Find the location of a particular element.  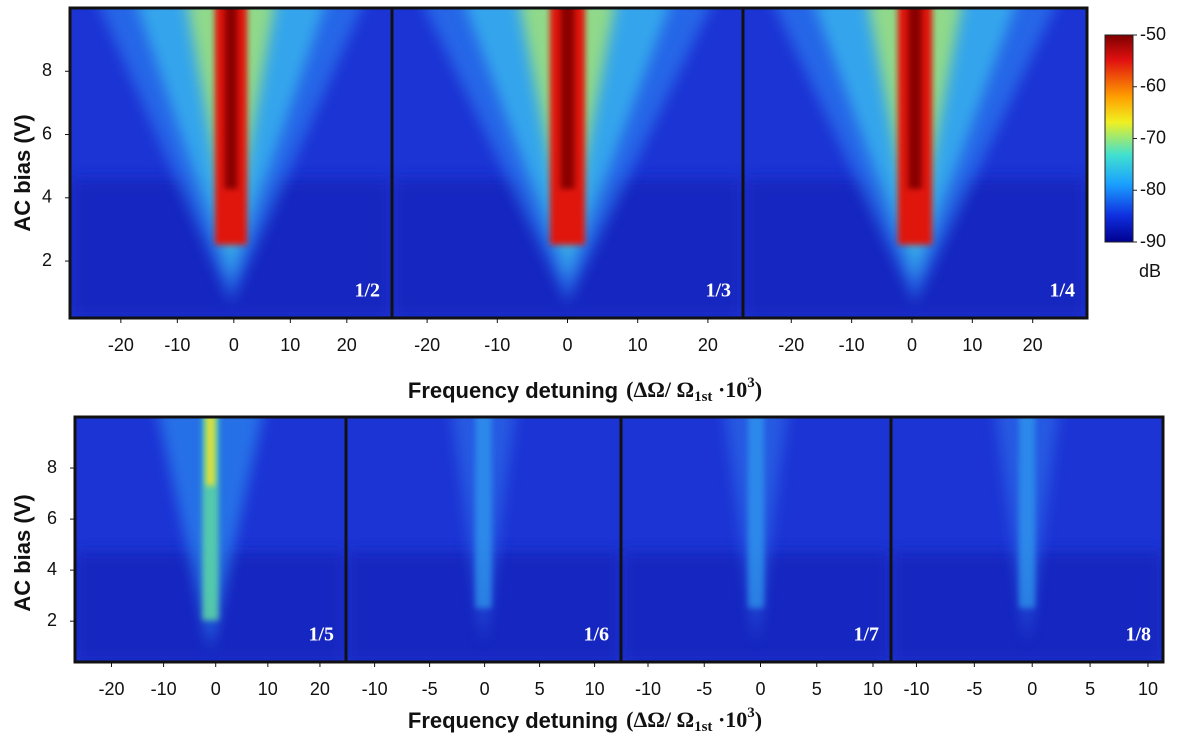

panel-label: 1/3 is located at coordinates (718, 291).